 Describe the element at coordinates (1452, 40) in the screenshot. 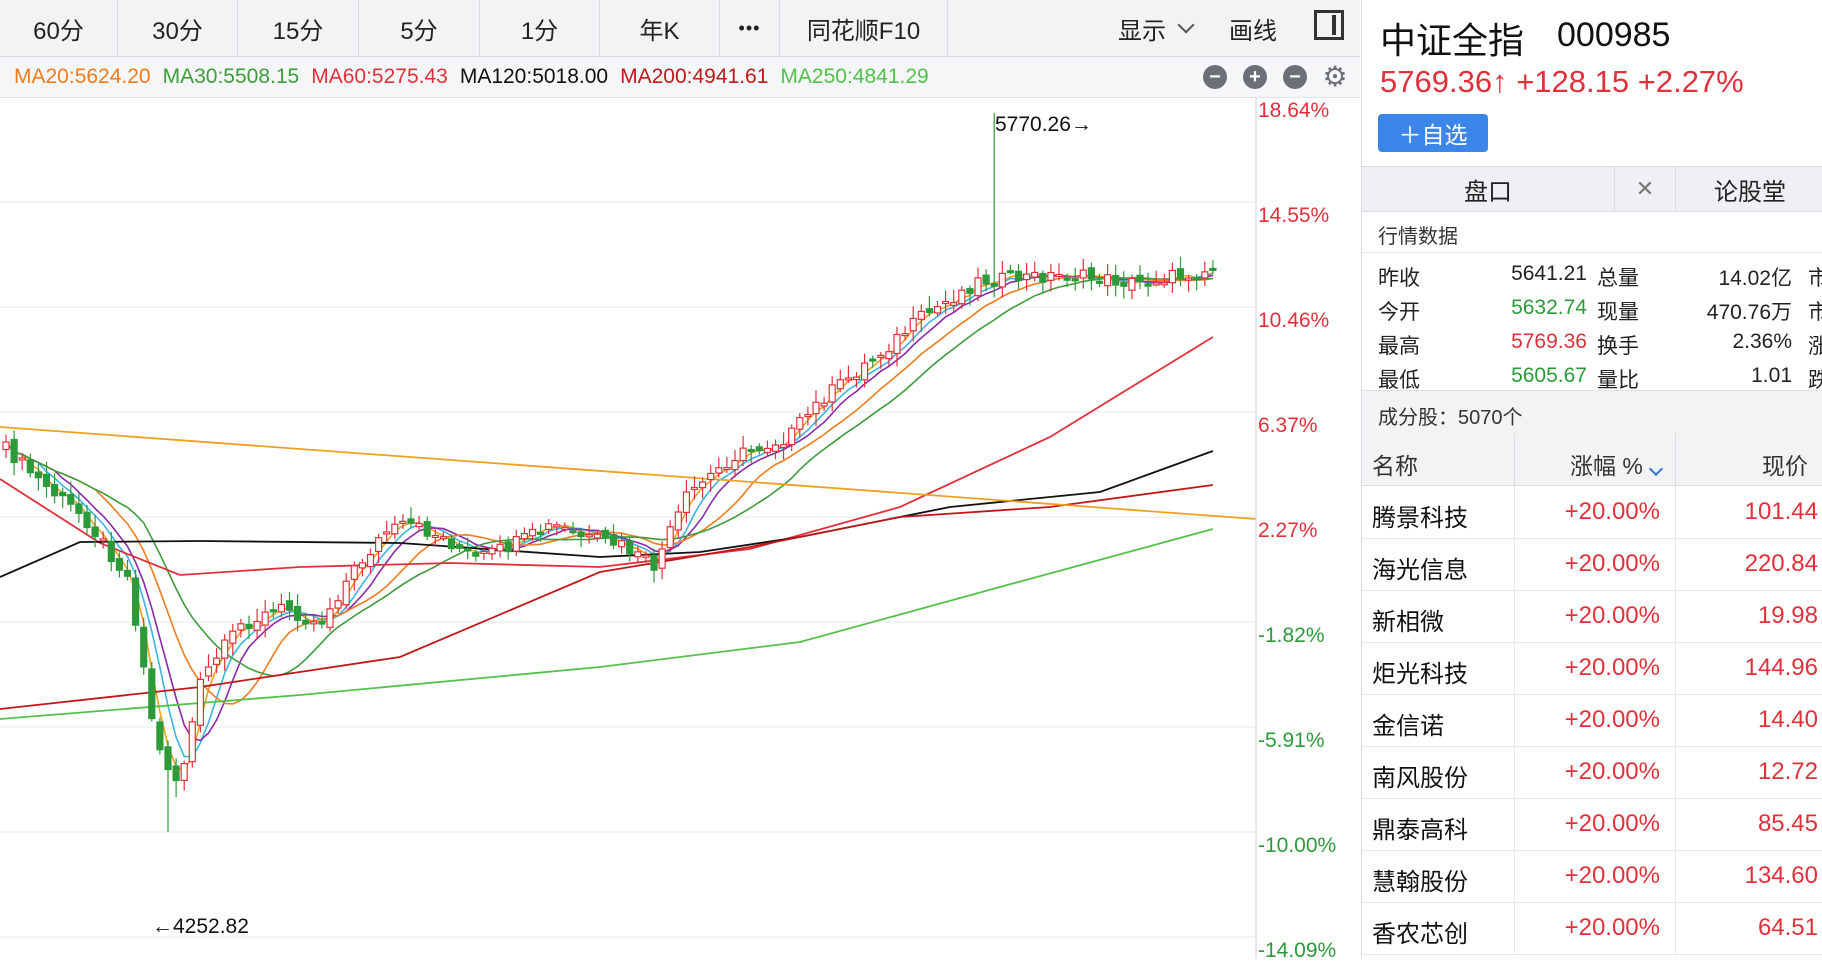

I see `index-name: 中证全指` at that location.